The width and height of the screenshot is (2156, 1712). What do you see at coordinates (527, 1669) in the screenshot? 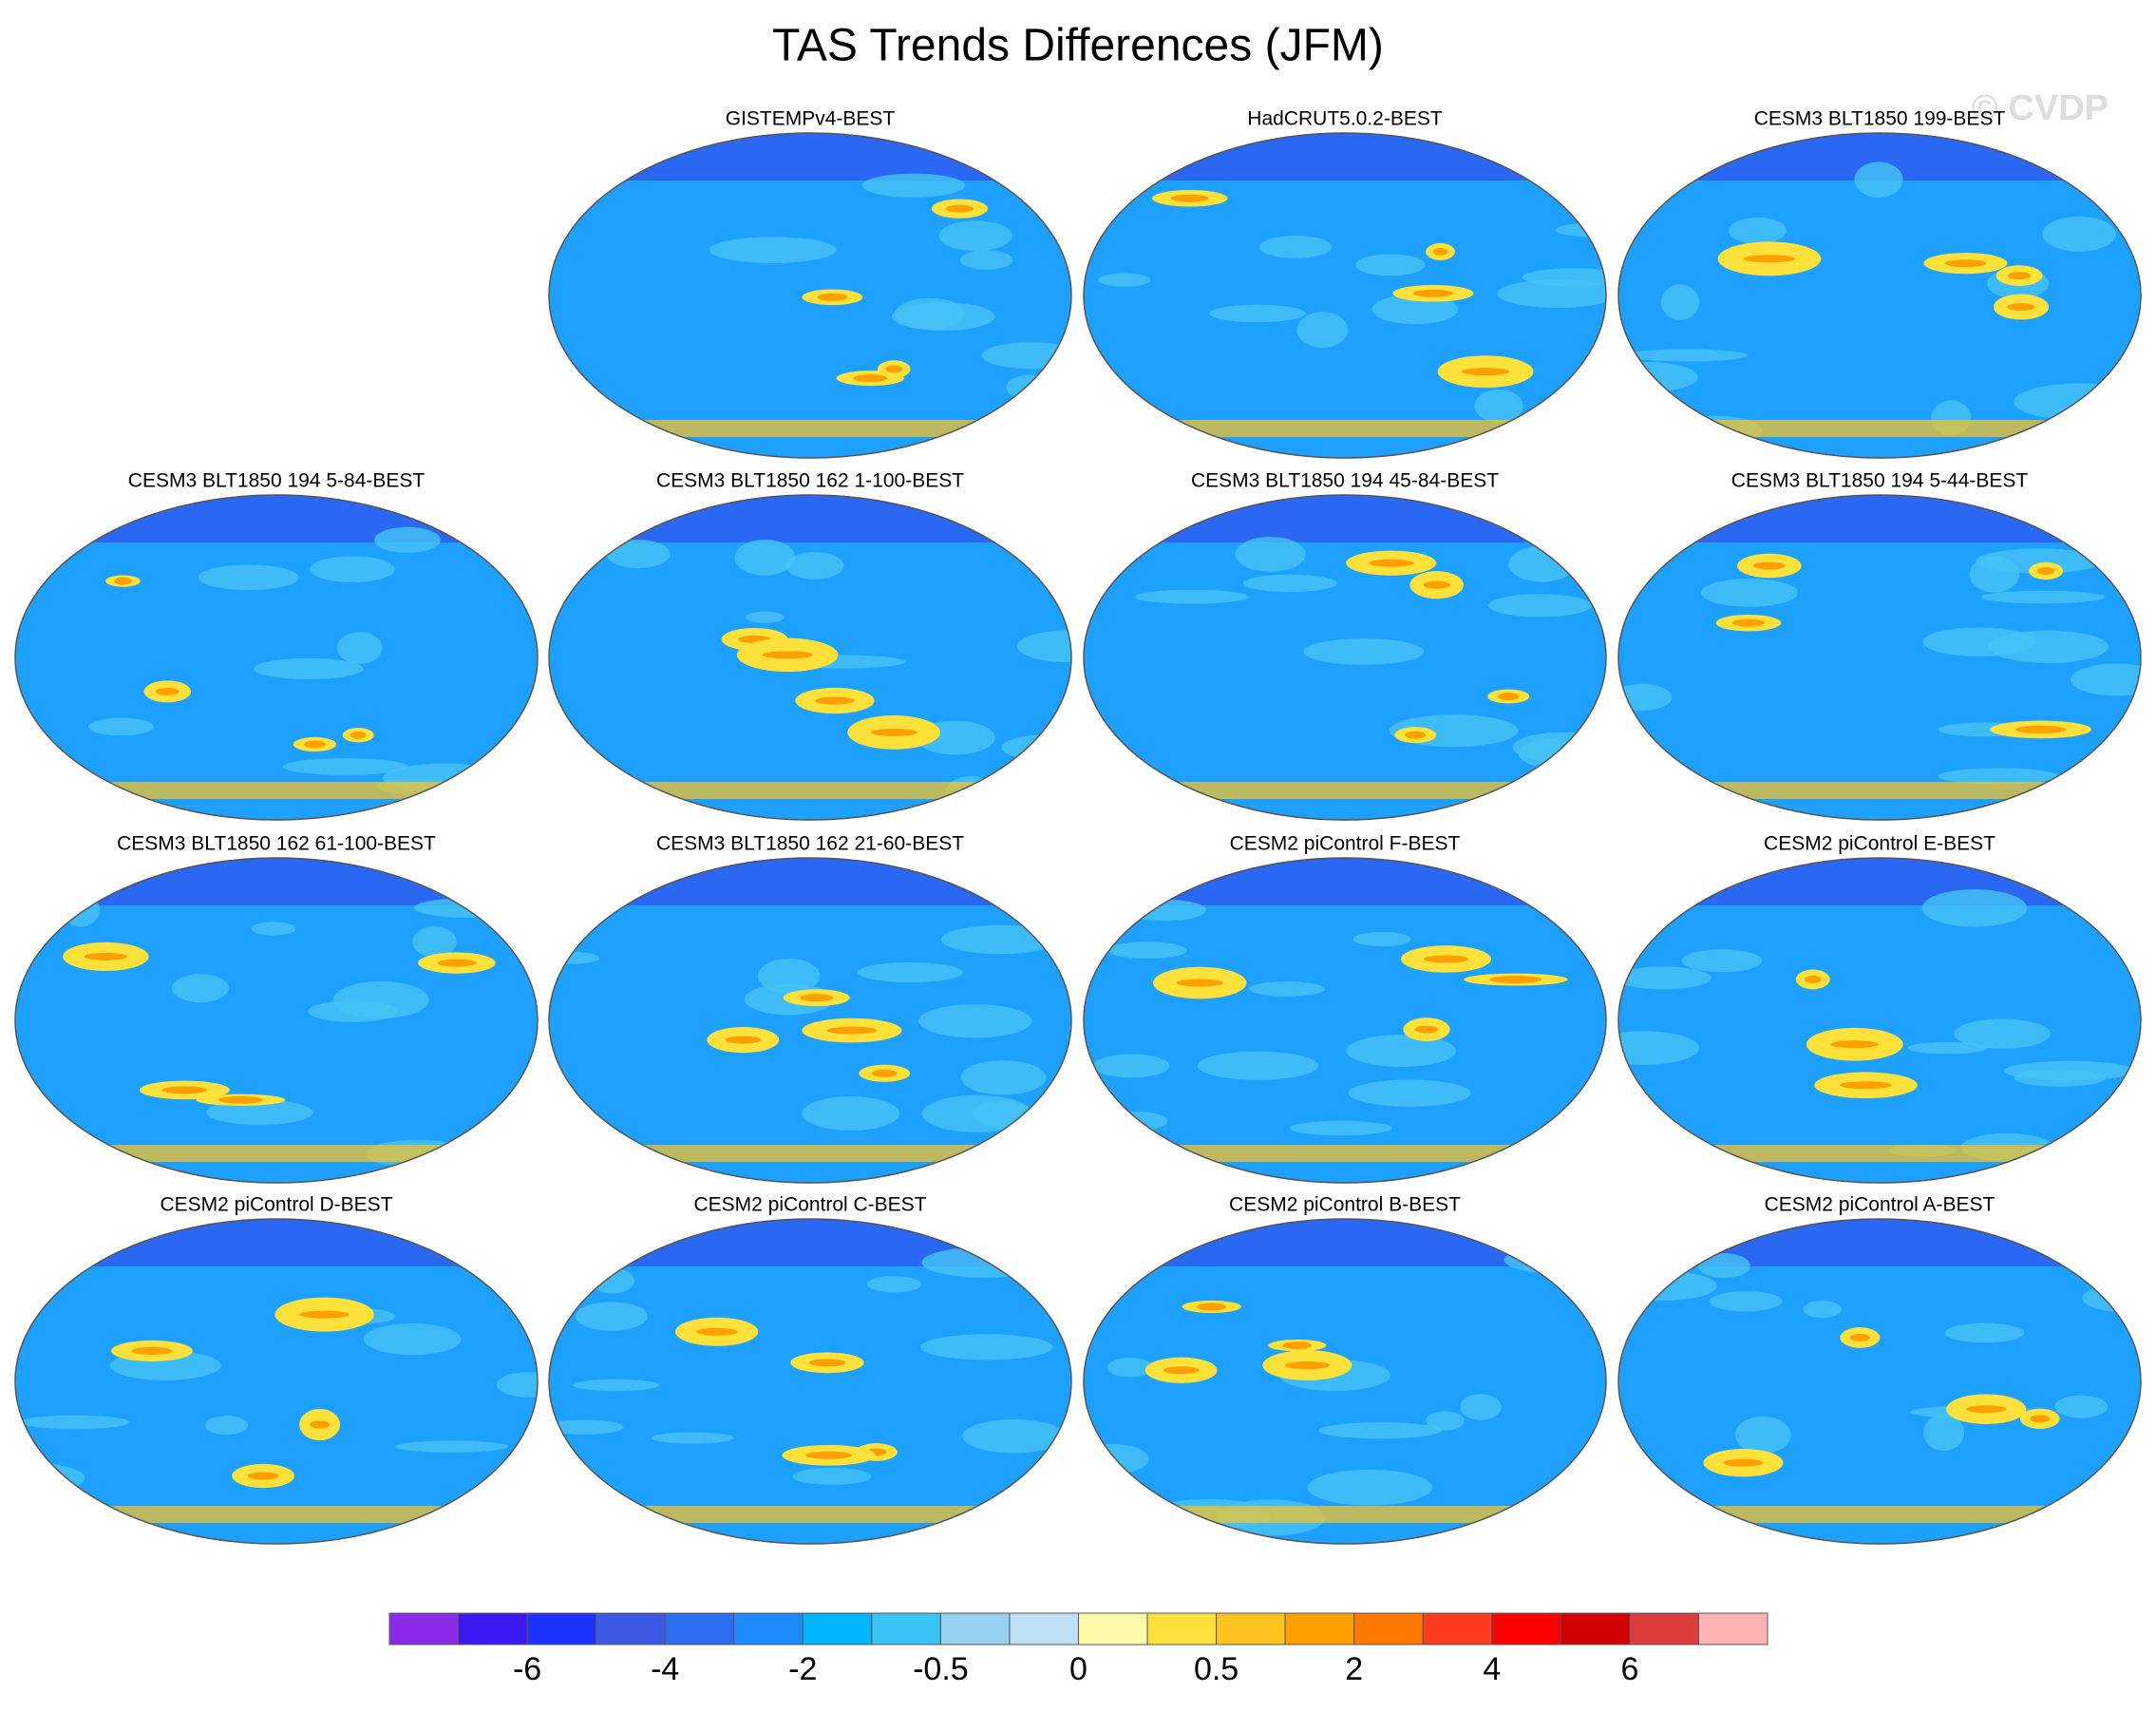
I see `colorbar-label: -6` at bounding box center [527, 1669].